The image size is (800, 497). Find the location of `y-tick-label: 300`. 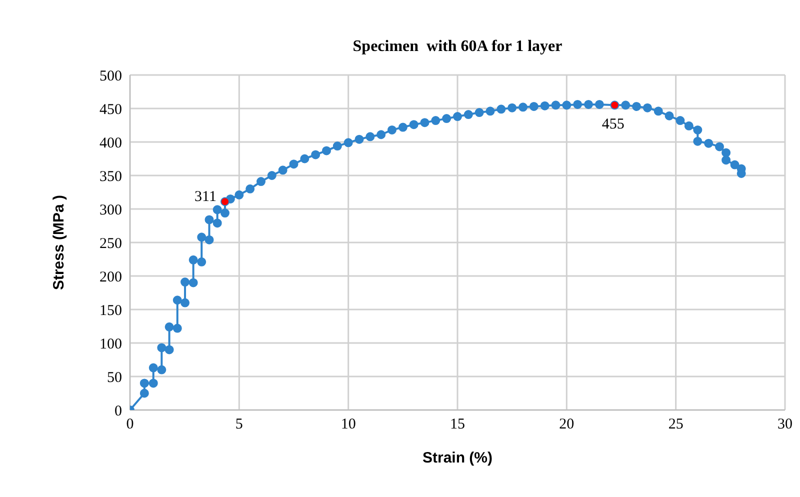

y-tick-label: 300 is located at coordinates (111, 210).